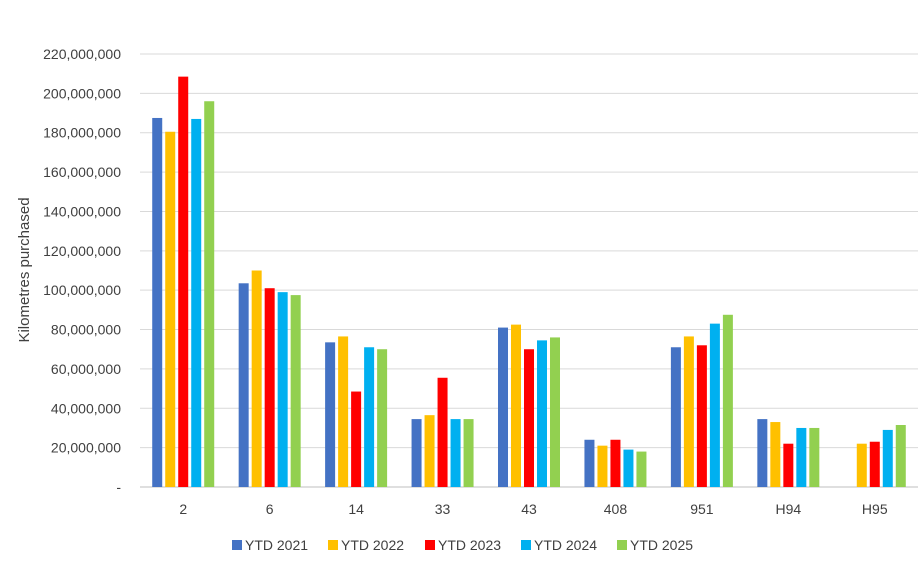 The width and height of the screenshot is (923, 573). I want to click on legend-item: YTD 2023, so click(463, 545).